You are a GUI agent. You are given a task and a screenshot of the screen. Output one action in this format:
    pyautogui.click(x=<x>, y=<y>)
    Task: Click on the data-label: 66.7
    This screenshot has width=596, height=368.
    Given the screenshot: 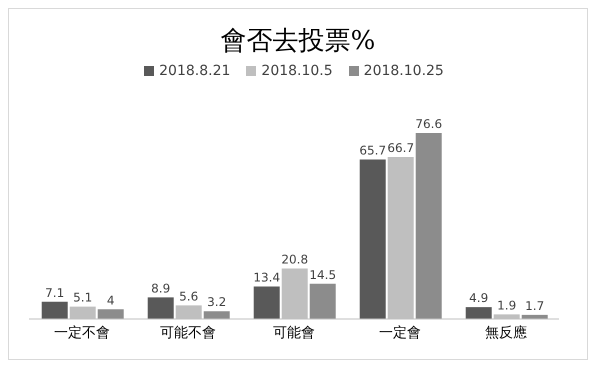 What is the action you would take?
    pyautogui.click(x=400, y=148)
    